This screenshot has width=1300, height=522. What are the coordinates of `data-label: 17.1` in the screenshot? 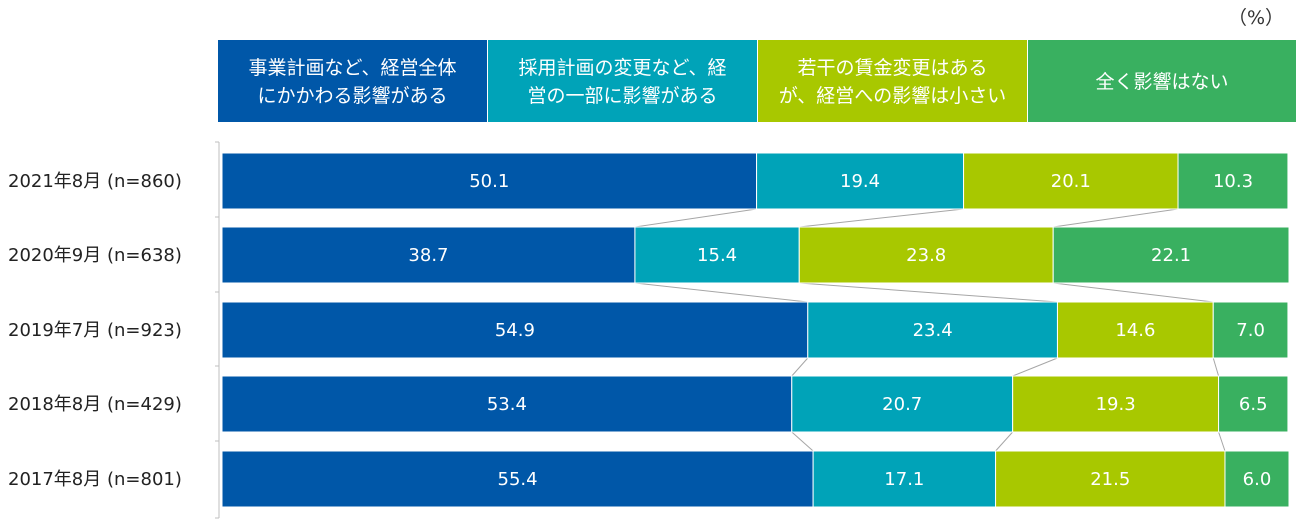 It's located at (904, 479).